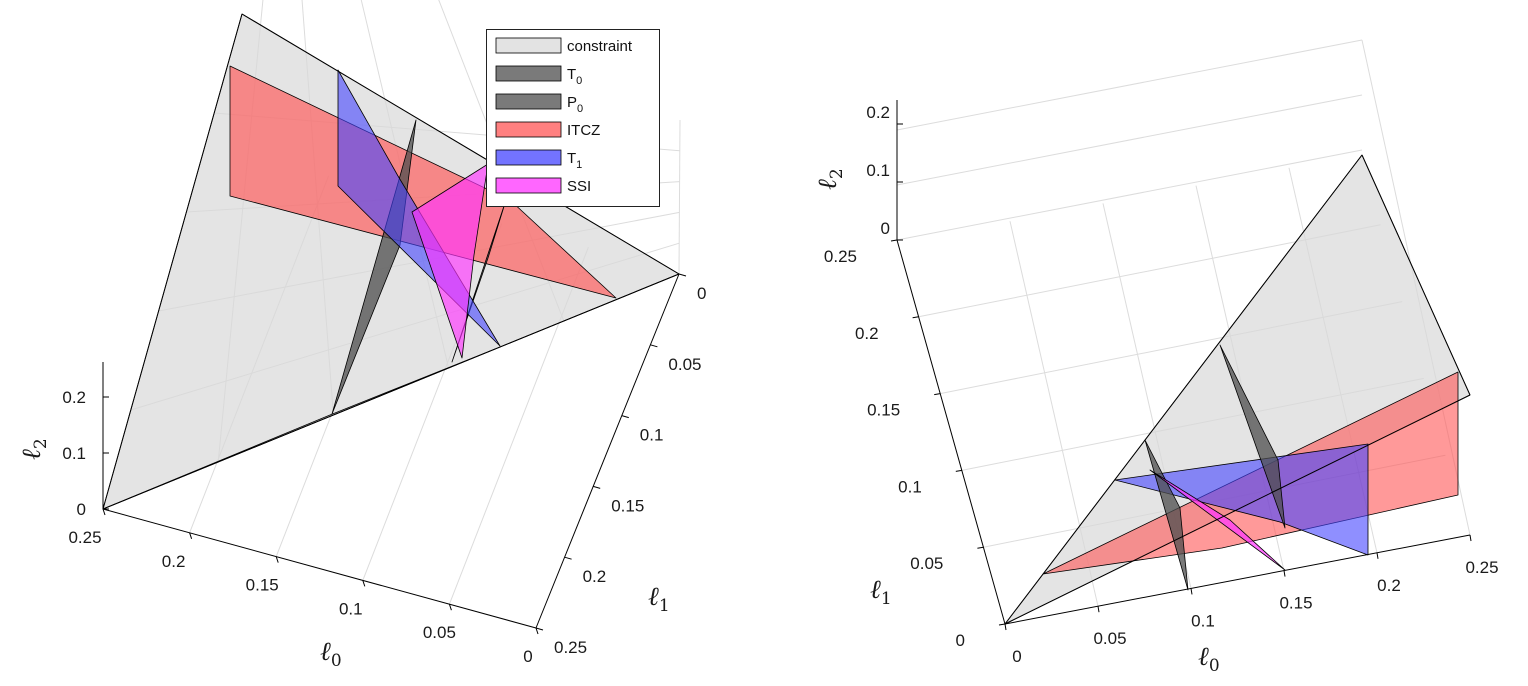 The width and height of the screenshot is (1528, 686). Describe the element at coordinates (878, 170) in the screenshot. I see `right-l2-tick-label: 0.1` at that location.